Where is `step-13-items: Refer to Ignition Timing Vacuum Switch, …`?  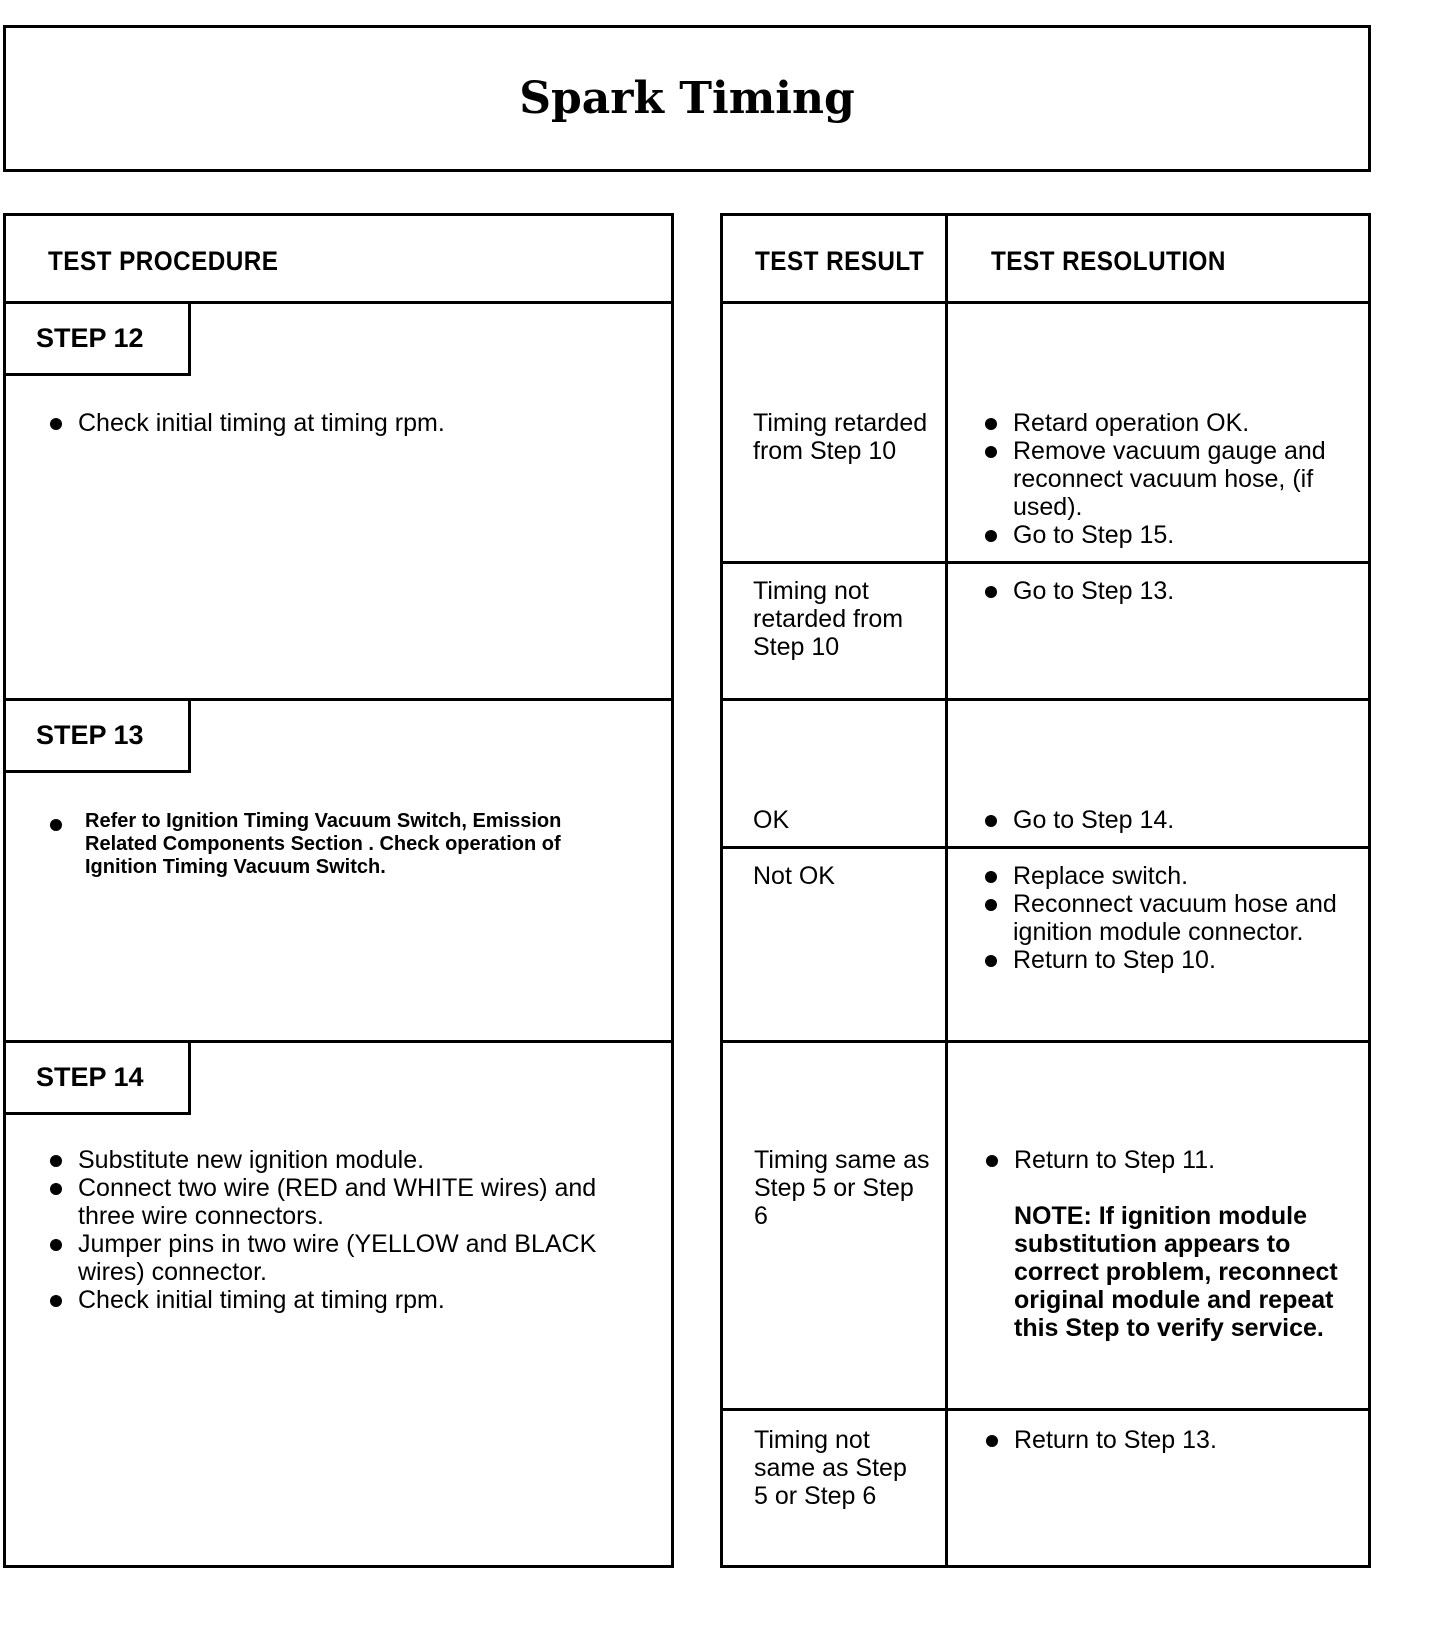
step-13-items: Refer to Ignition Timing Vacuum Switch, … is located at coordinates (328, 844).